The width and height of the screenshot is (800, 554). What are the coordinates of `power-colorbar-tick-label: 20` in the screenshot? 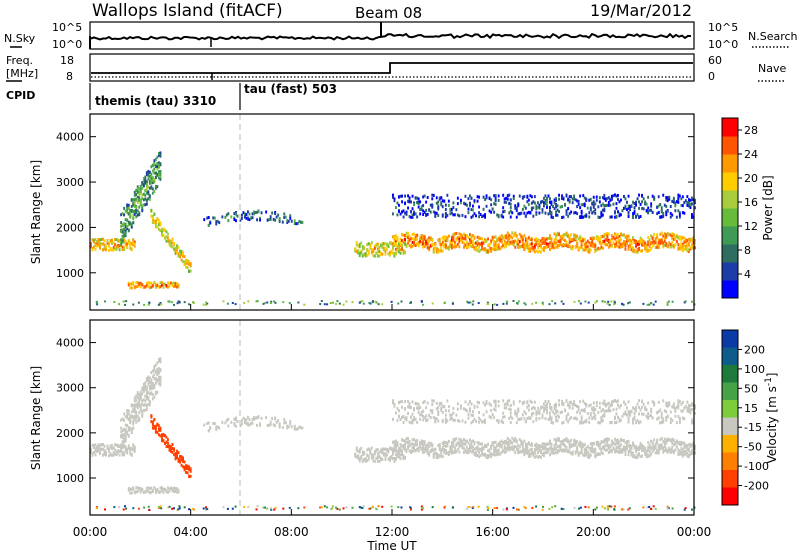 It's located at (751, 178).